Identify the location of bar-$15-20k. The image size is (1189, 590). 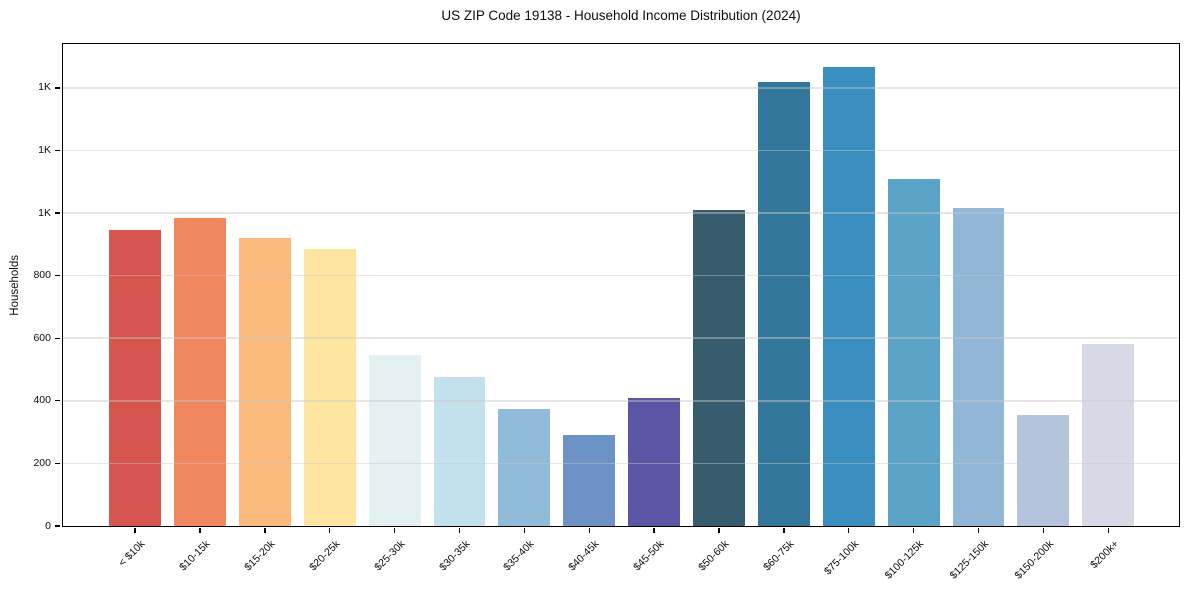
(264, 382).